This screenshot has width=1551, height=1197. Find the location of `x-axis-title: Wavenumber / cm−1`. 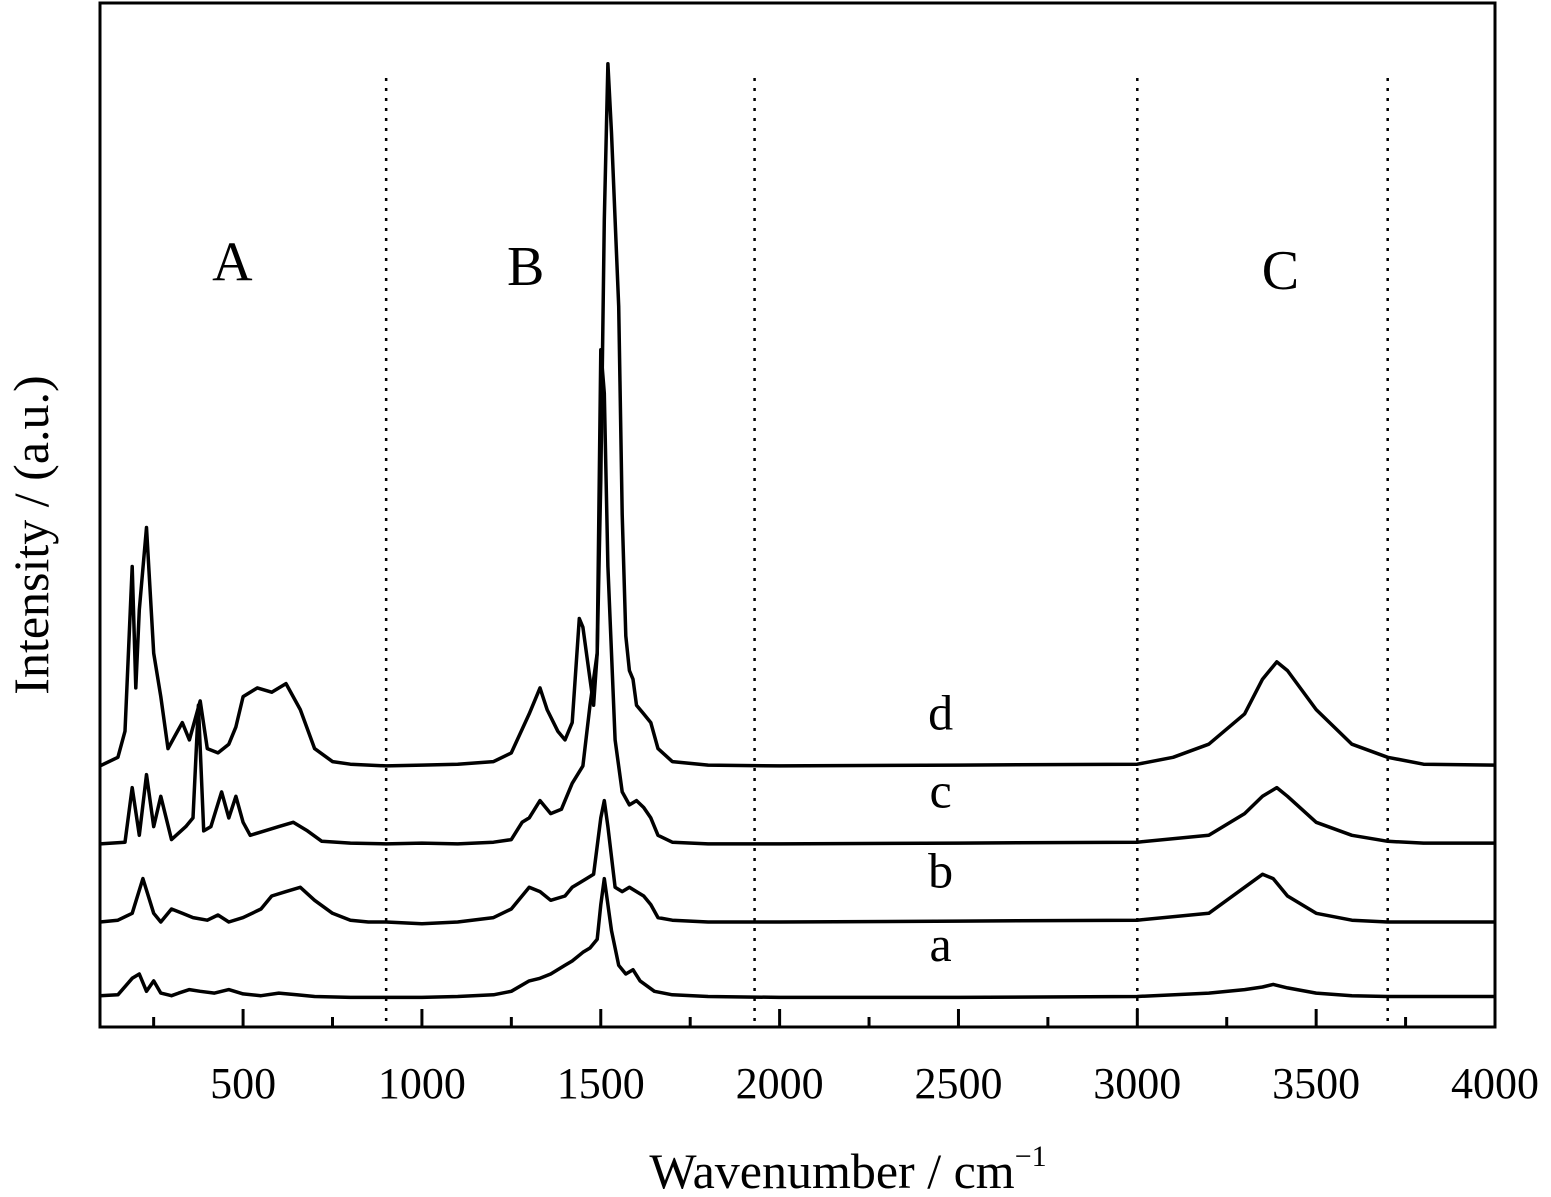

x-axis-title: Wavenumber / cm−1 is located at coordinates (847, 1168).